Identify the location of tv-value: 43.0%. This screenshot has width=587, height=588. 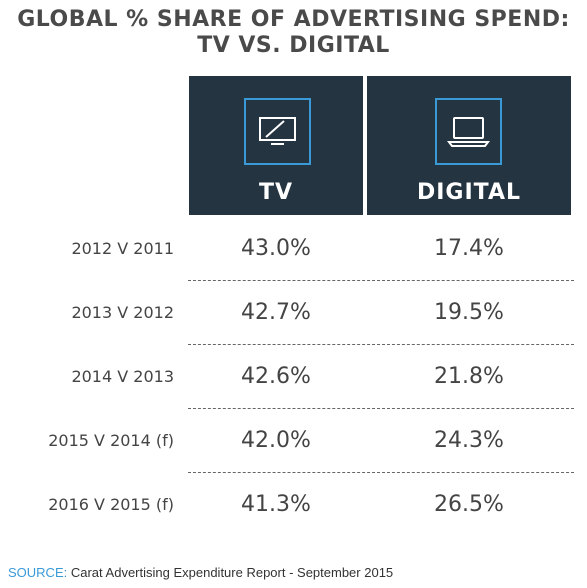
(276, 248).